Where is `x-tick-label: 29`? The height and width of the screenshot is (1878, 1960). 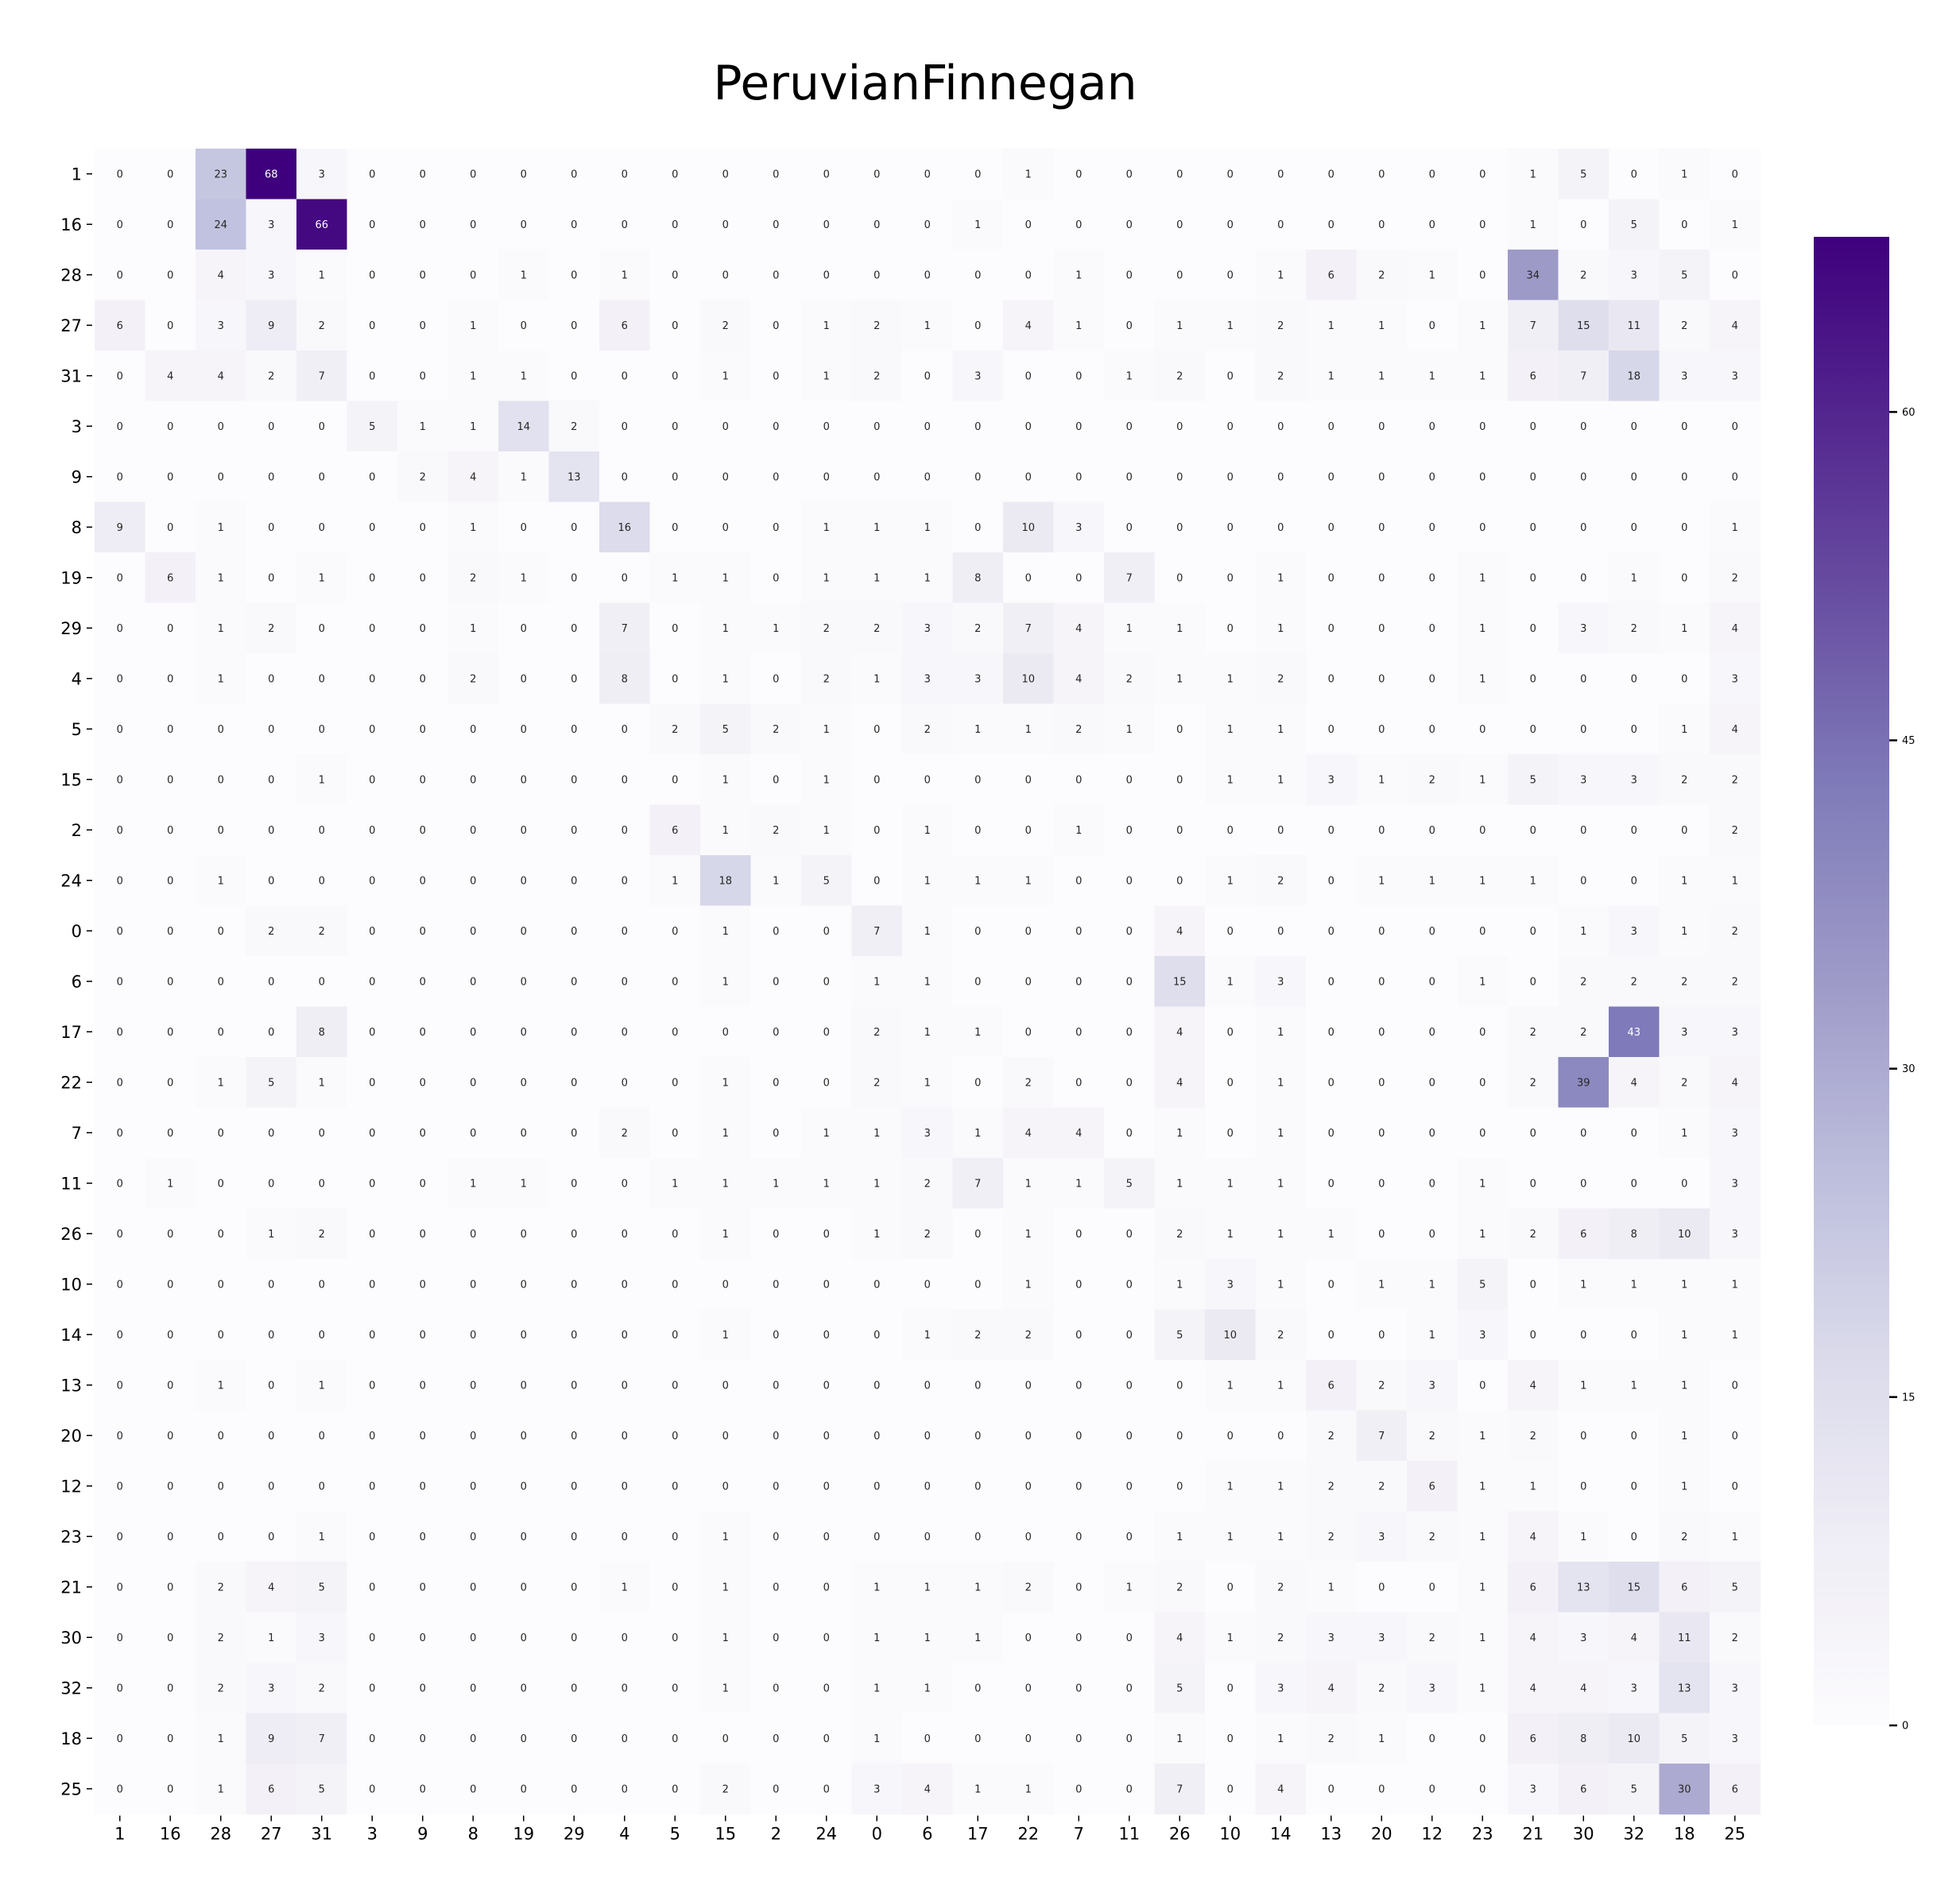 x-tick-label: 29 is located at coordinates (574, 1835).